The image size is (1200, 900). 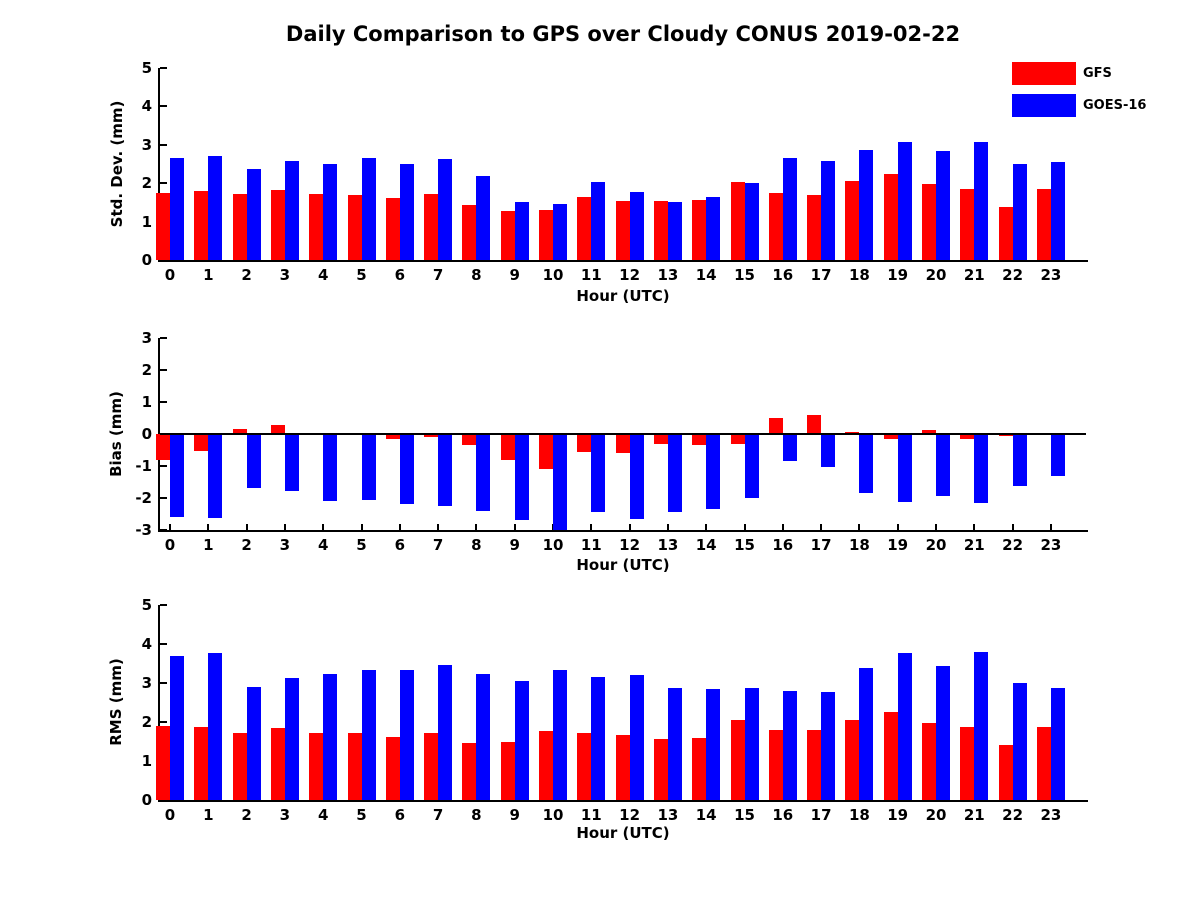 What do you see at coordinates (852, 220) in the screenshot?
I see `gfs-bar-h18` at bounding box center [852, 220].